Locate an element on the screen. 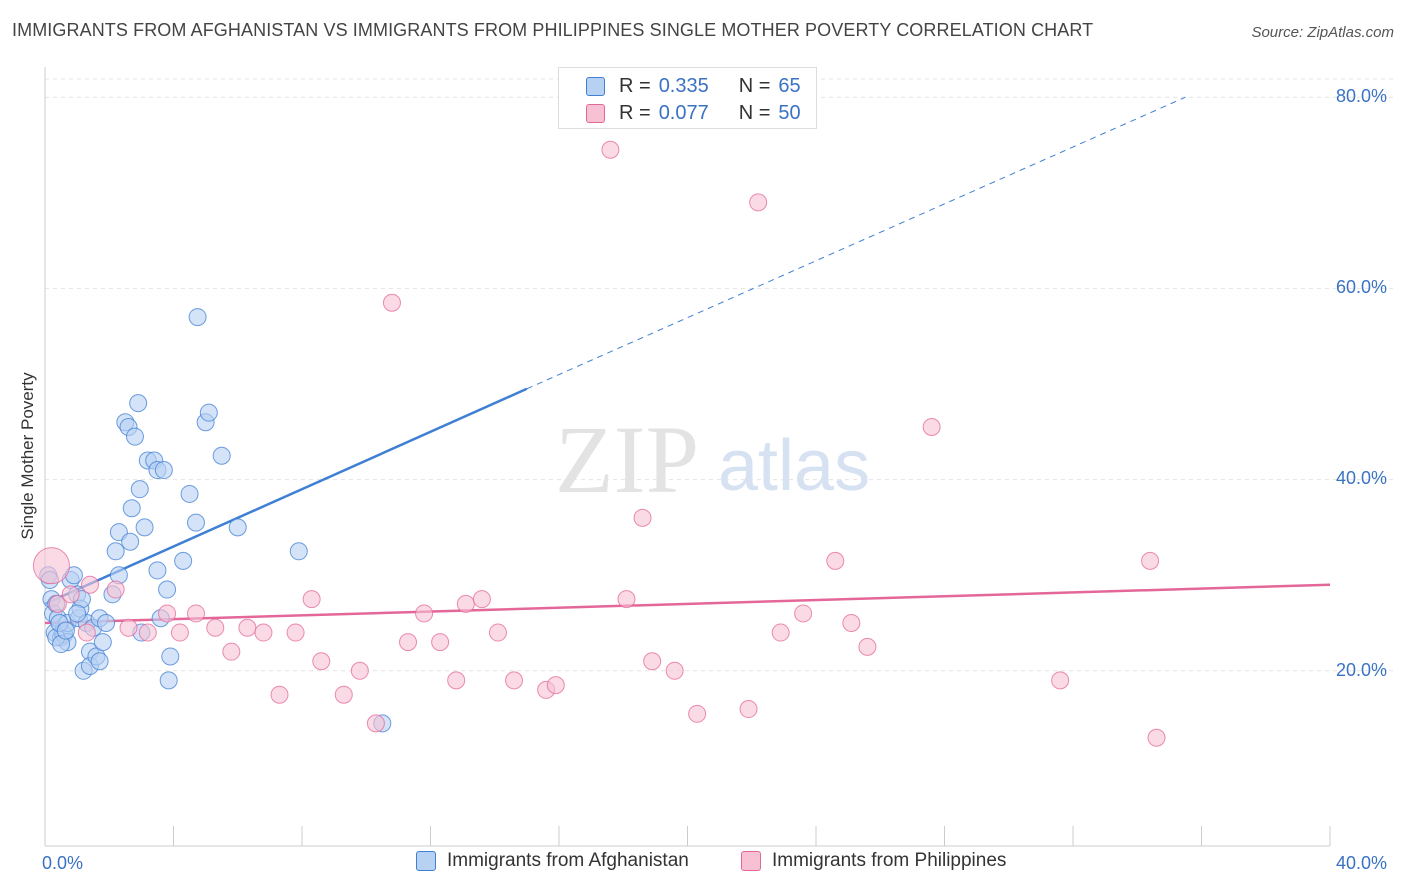 This screenshot has width=1406, height=892. y-tick-label: 80.0% is located at coordinates (1362, 96).